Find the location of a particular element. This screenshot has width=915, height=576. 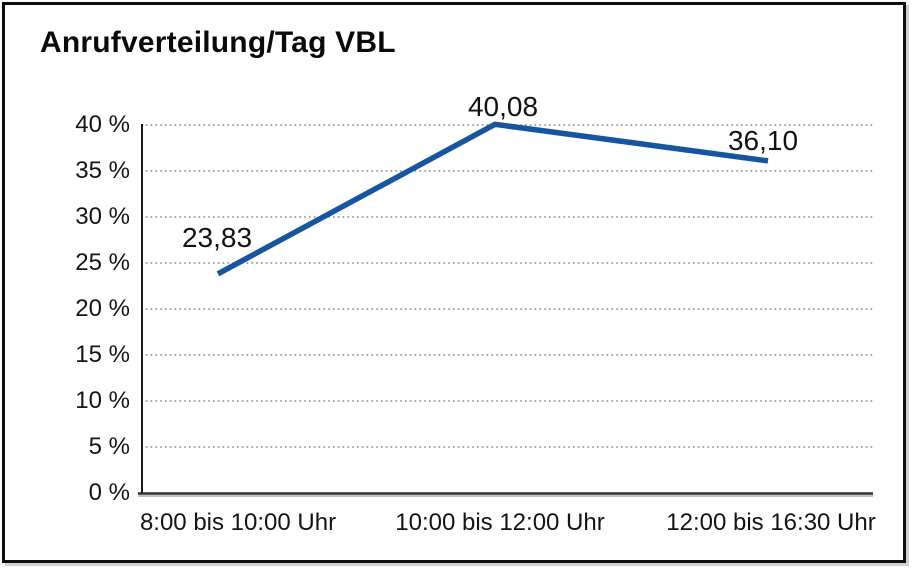

chart-title: Anrufverteilung/Tag VBL is located at coordinates (218, 42).